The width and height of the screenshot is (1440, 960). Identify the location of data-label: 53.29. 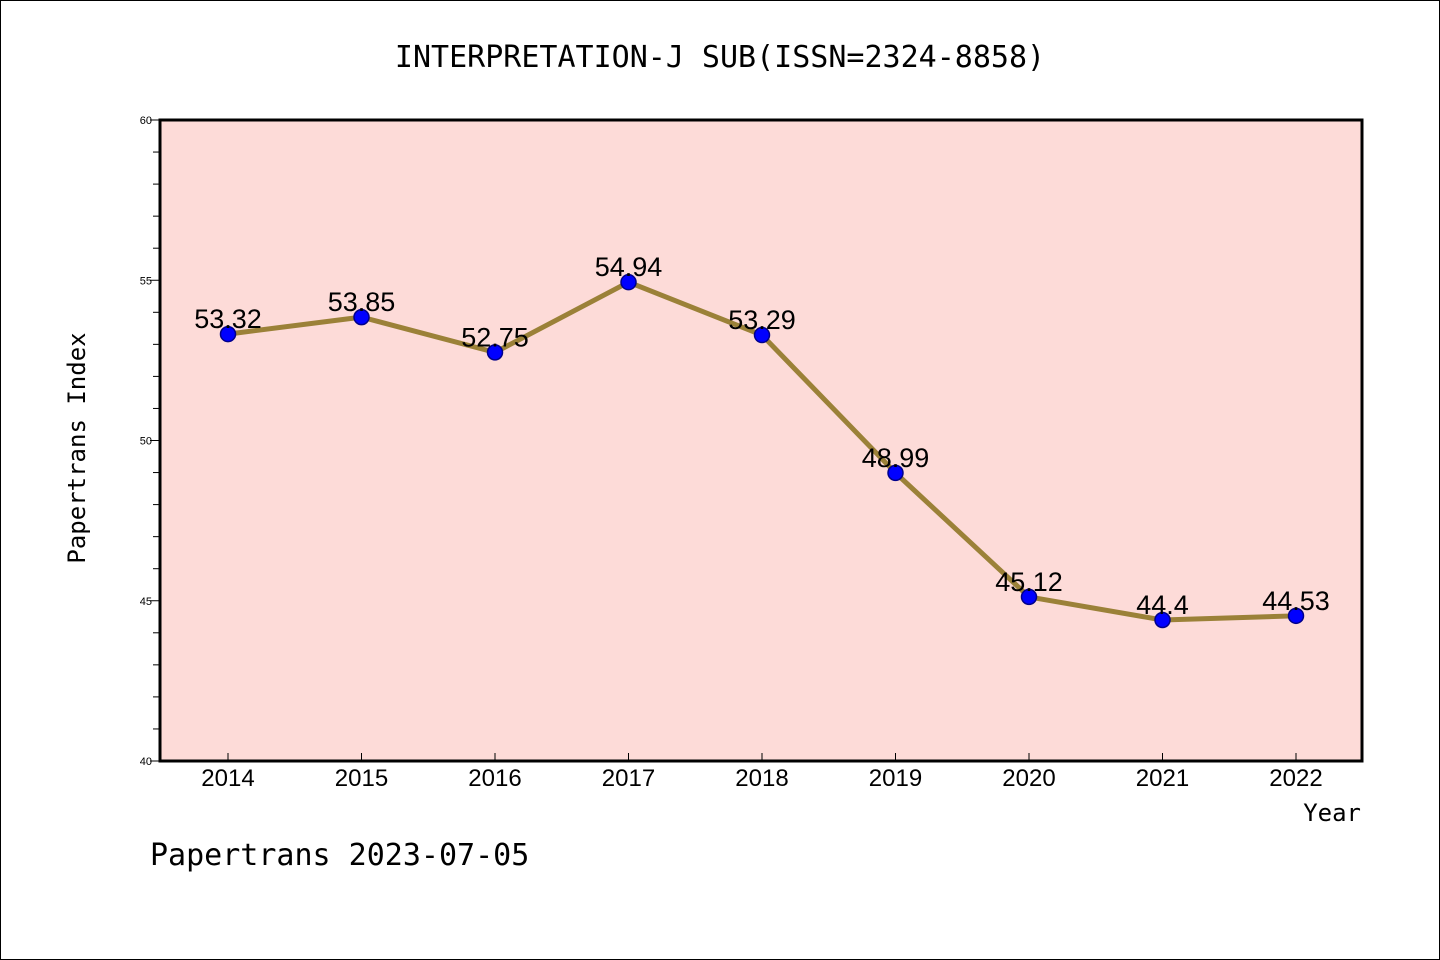
(762, 320).